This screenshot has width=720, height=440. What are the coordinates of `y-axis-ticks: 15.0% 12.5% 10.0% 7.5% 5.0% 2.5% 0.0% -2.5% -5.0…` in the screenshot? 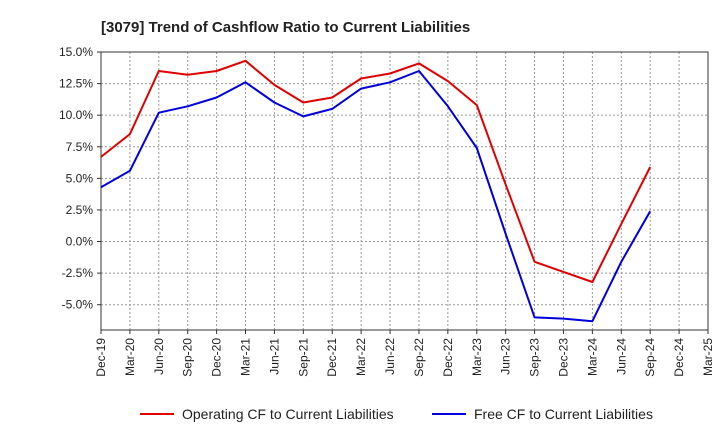 It's located at (80, 178).